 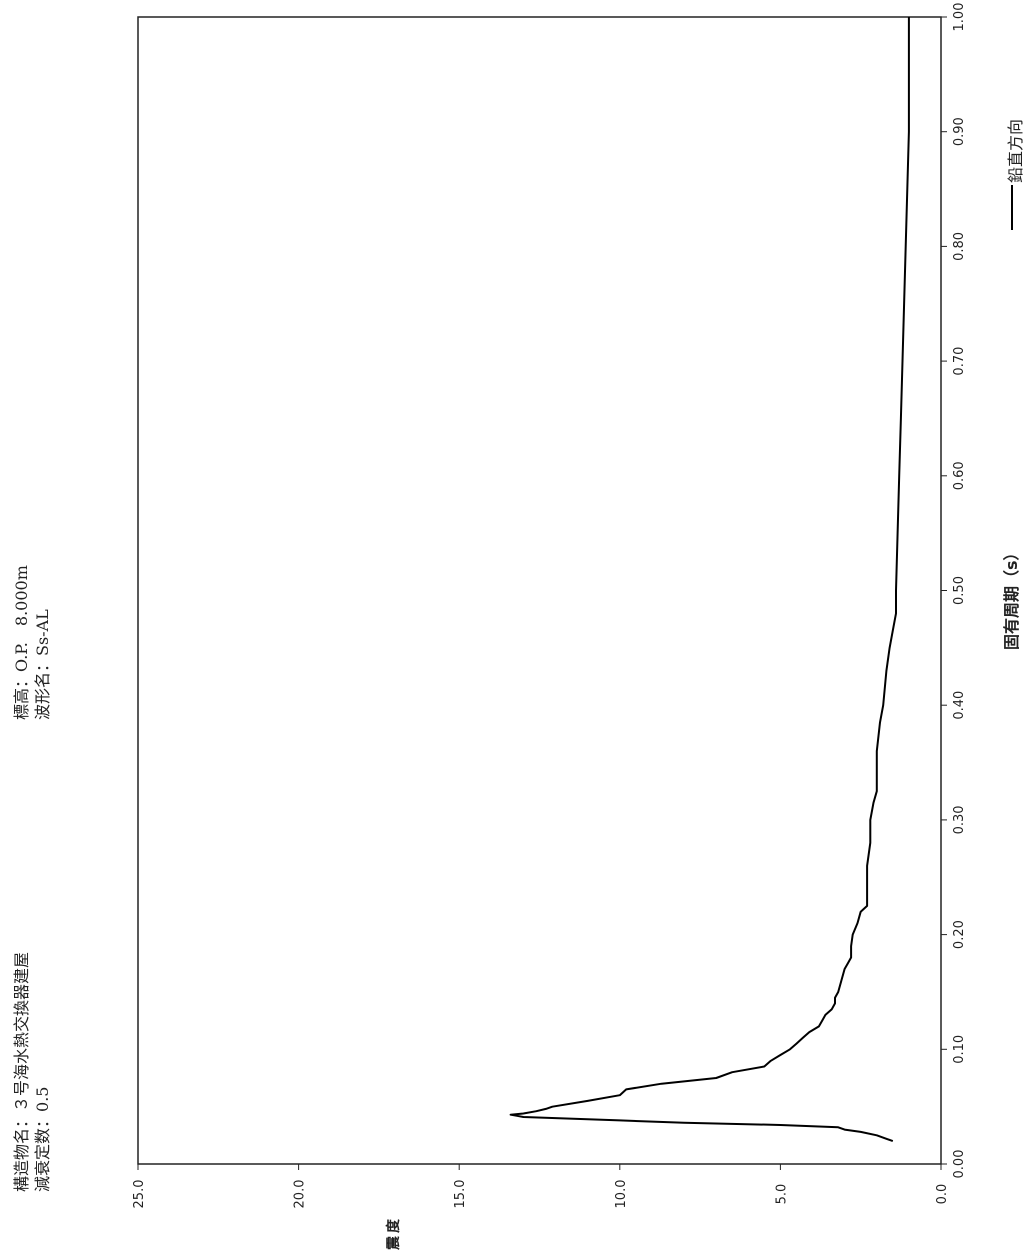 What do you see at coordinates (959, 246) in the screenshot?
I see `x-tick-label: 0.80` at bounding box center [959, 246].